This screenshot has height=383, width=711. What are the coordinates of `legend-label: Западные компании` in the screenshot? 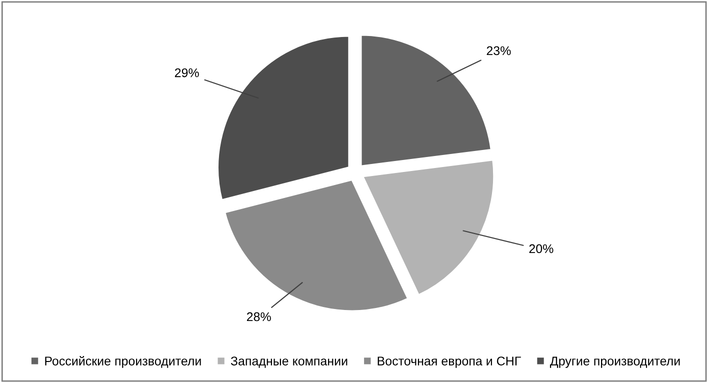 It's located at (289, 362).